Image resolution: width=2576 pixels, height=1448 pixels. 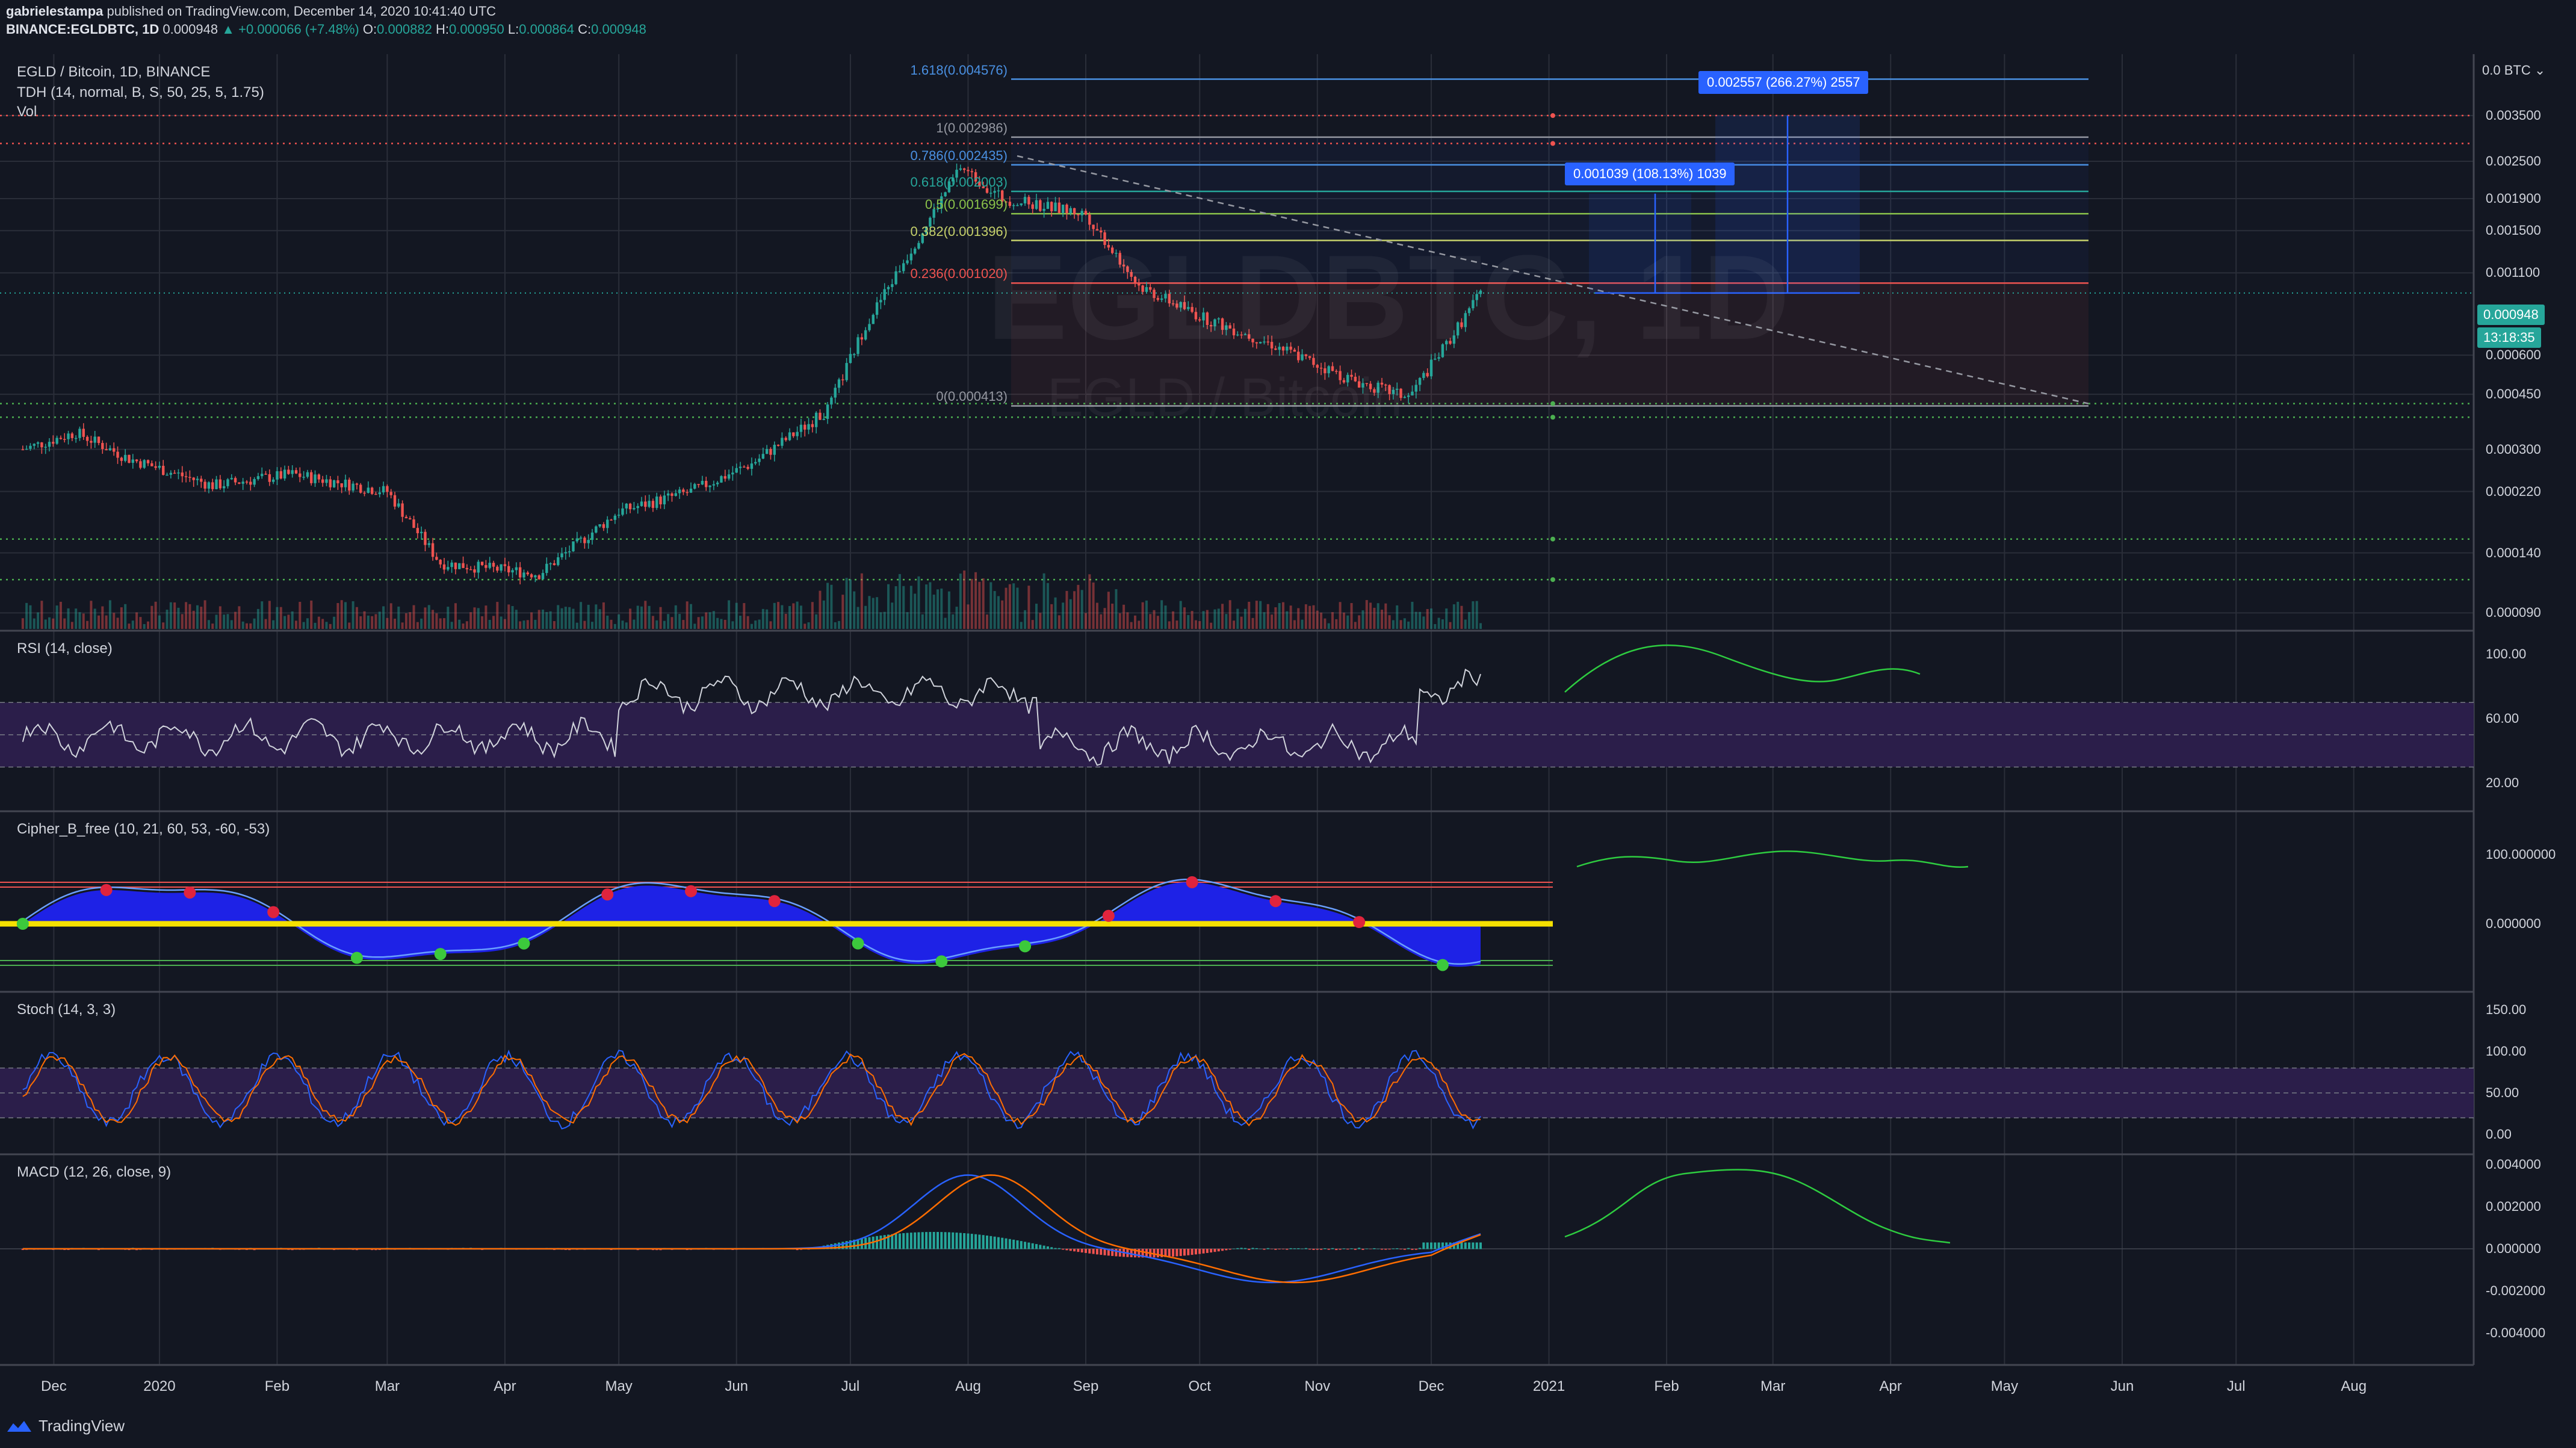 What do you see at coordinates (2514, 70) in the screenshot?
I see `currency-label: 0.0 BTC ⌄` at bounding box center [2514, 70].